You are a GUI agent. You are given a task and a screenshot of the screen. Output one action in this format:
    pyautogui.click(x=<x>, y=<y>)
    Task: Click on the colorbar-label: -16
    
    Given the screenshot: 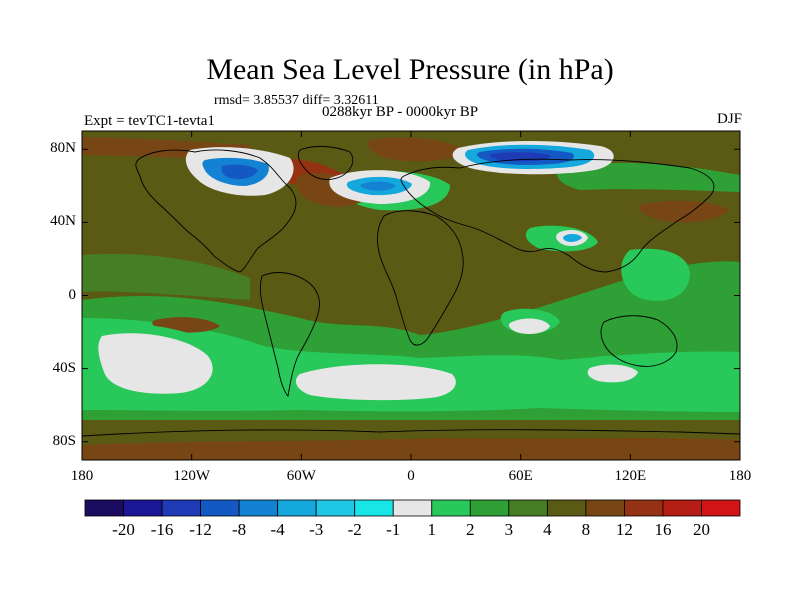 What is the action you would take?
    pyautogui.click(x=162, y=529)
    